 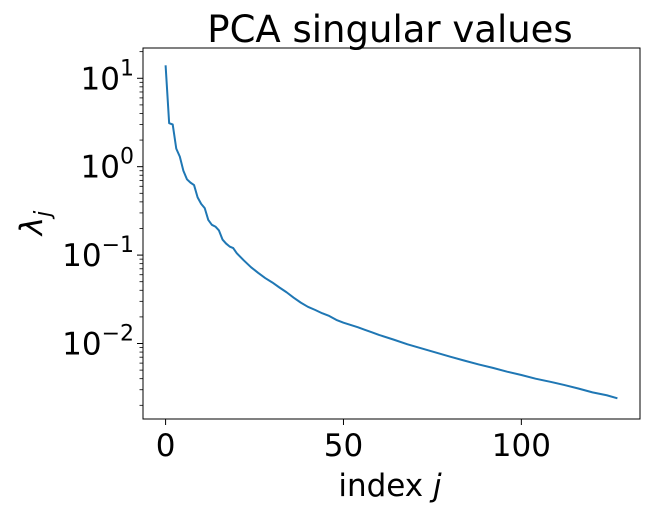 I want to click on y-tick-label: 10¹, so click(x=107, y=76).